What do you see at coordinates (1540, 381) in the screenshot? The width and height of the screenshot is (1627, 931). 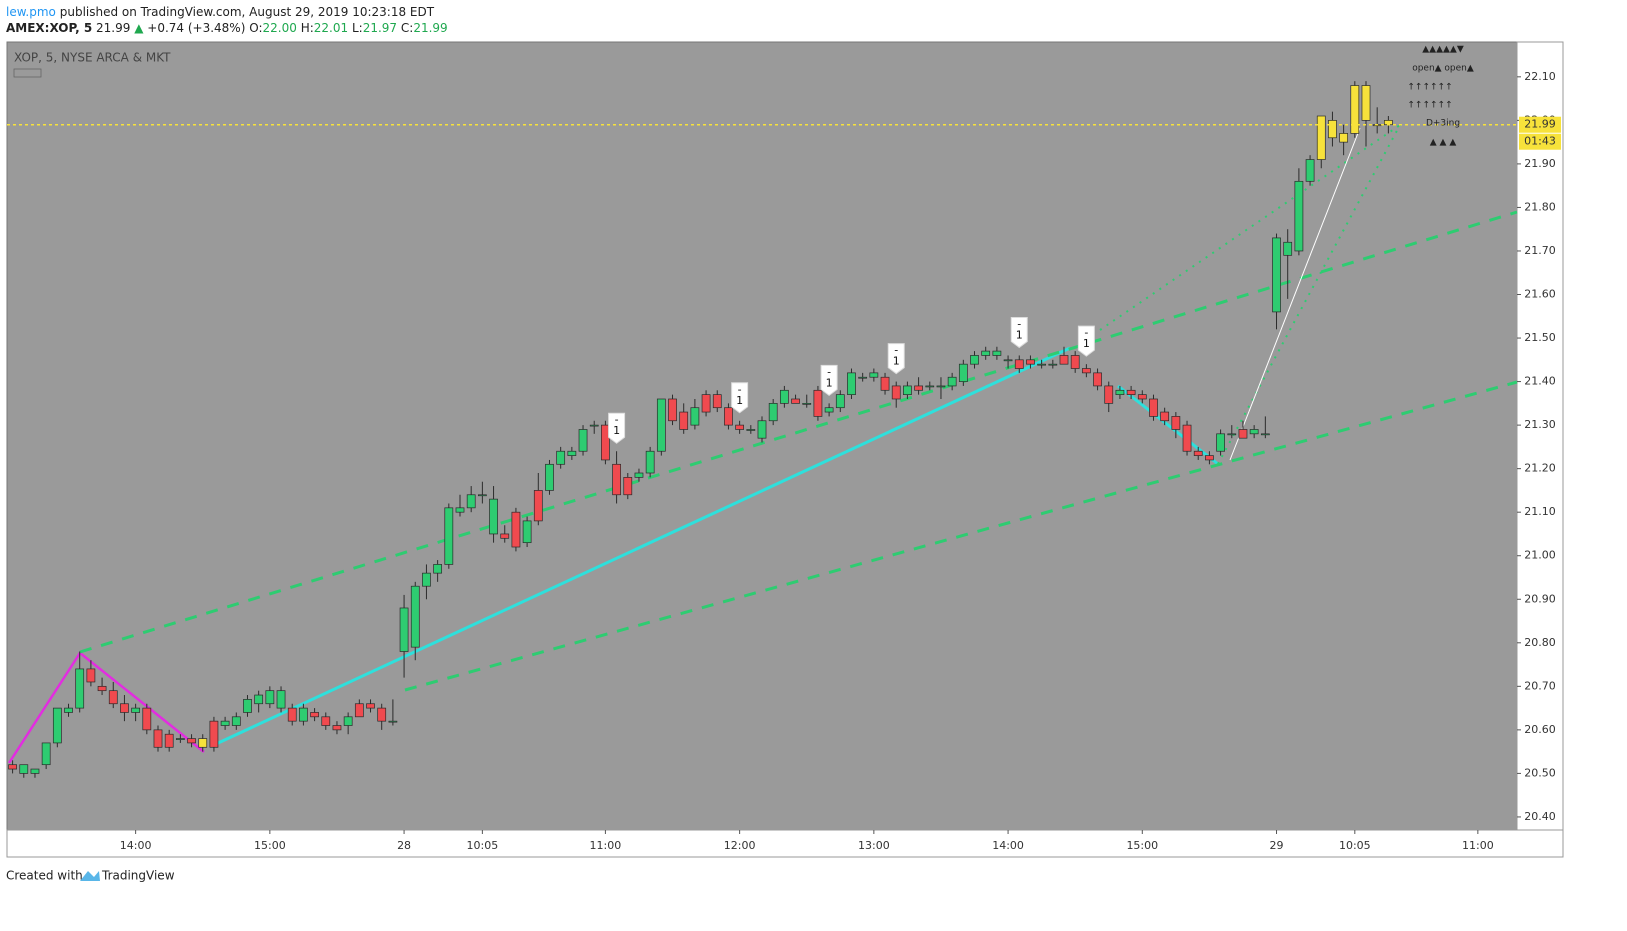 I see `y-tick-label: 21.40` at bounding box center [1540, 381].